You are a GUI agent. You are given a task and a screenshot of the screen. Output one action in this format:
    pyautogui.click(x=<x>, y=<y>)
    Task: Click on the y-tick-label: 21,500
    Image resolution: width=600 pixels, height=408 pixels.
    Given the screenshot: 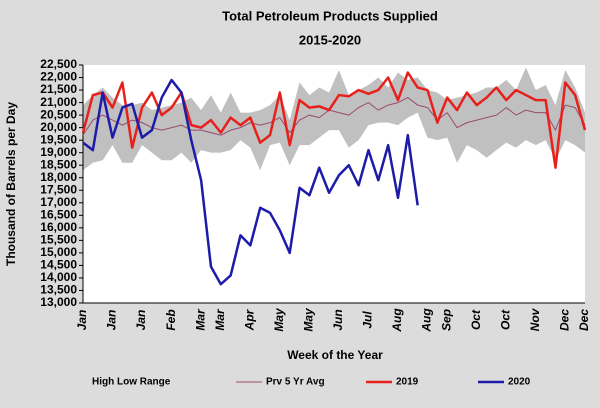 What is the action you would take?
    pyautogui.click(x=58, y=89)
    